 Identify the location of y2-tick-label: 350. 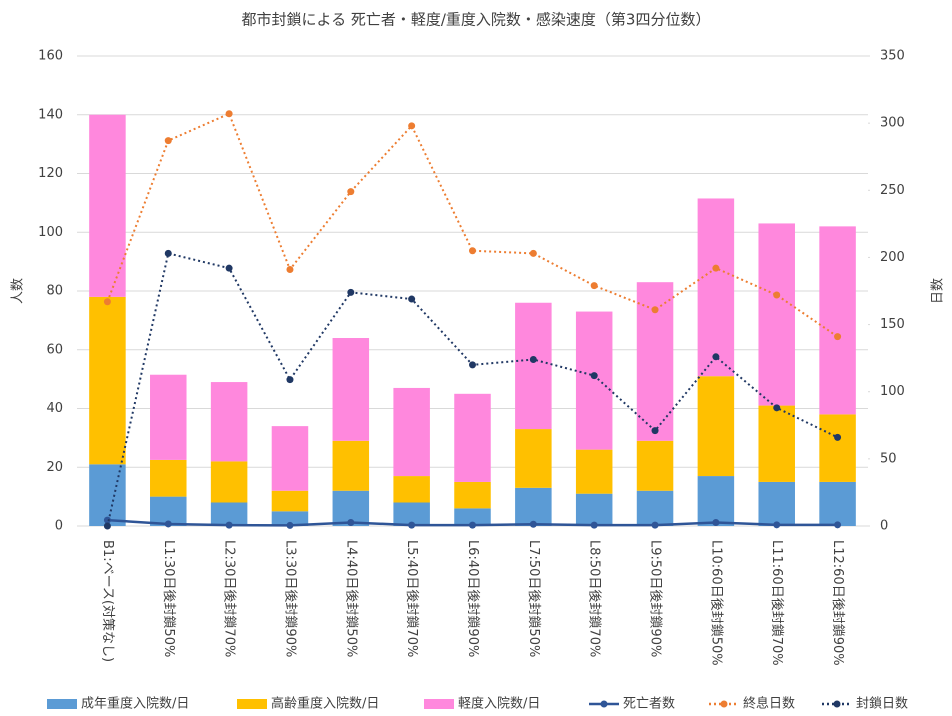
(892, 56).